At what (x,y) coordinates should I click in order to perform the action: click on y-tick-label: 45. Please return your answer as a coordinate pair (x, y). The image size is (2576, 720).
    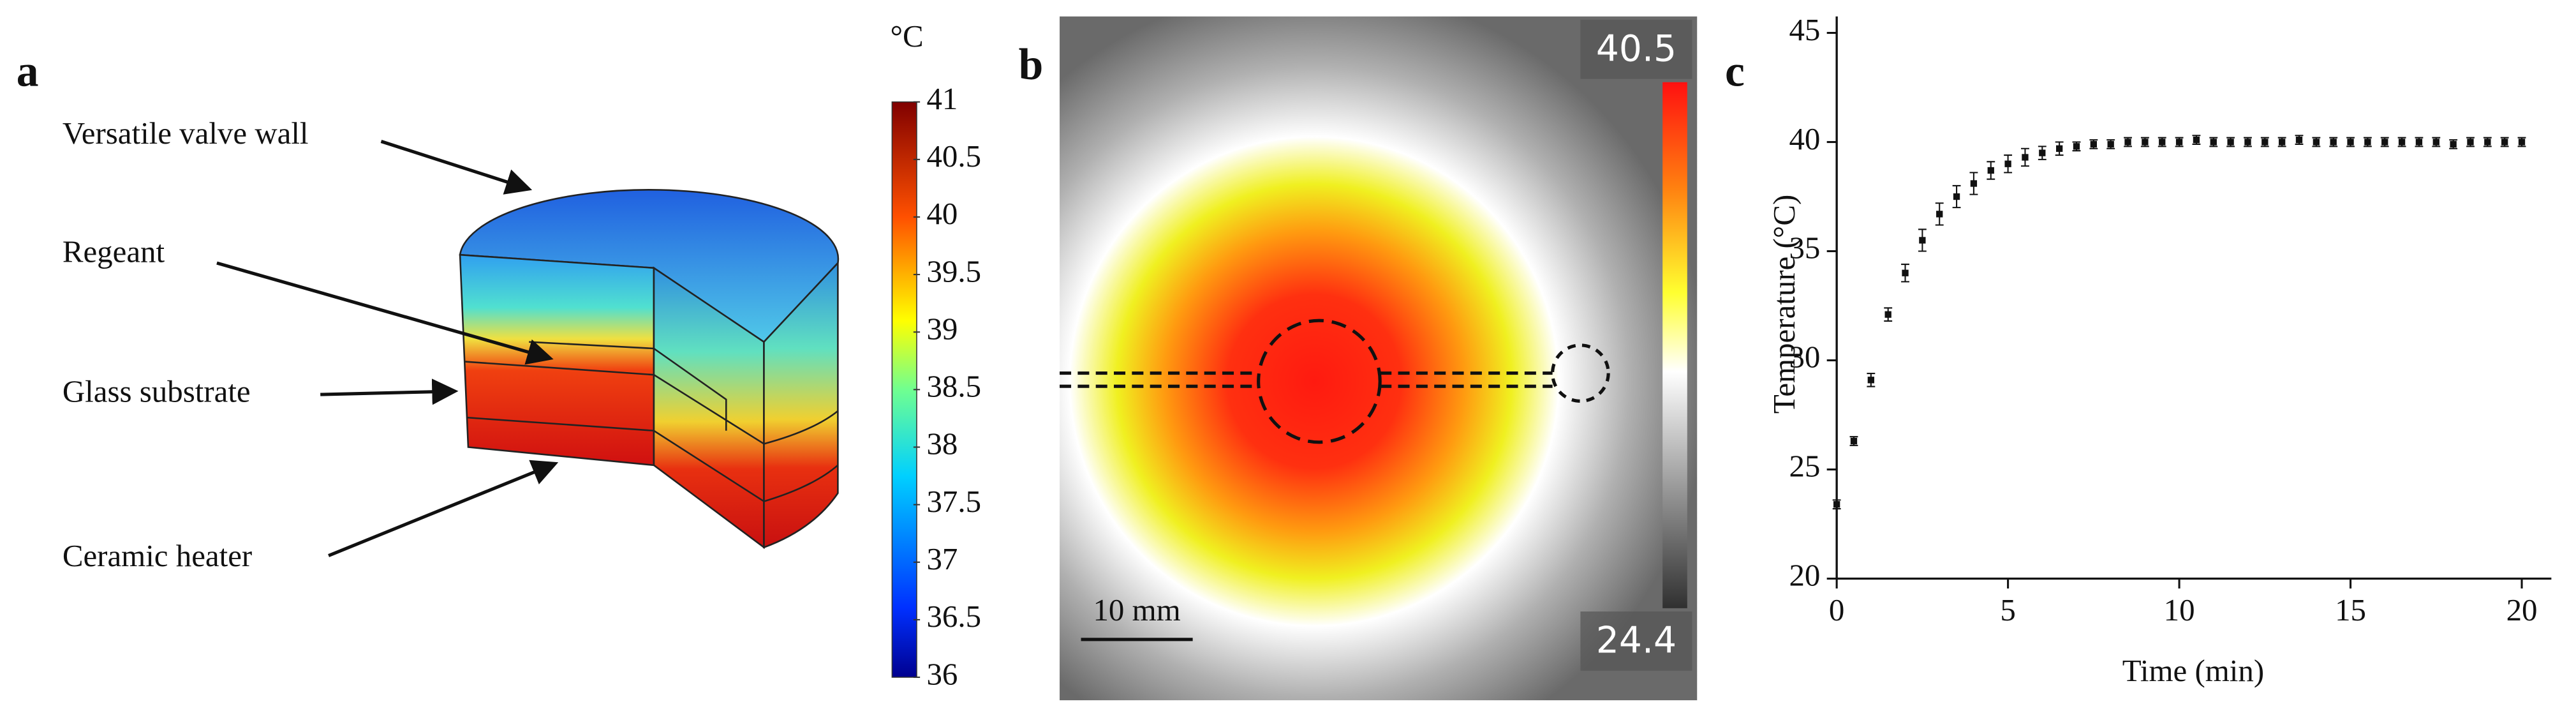
    Looking at the image, I should click on (1804, 30).